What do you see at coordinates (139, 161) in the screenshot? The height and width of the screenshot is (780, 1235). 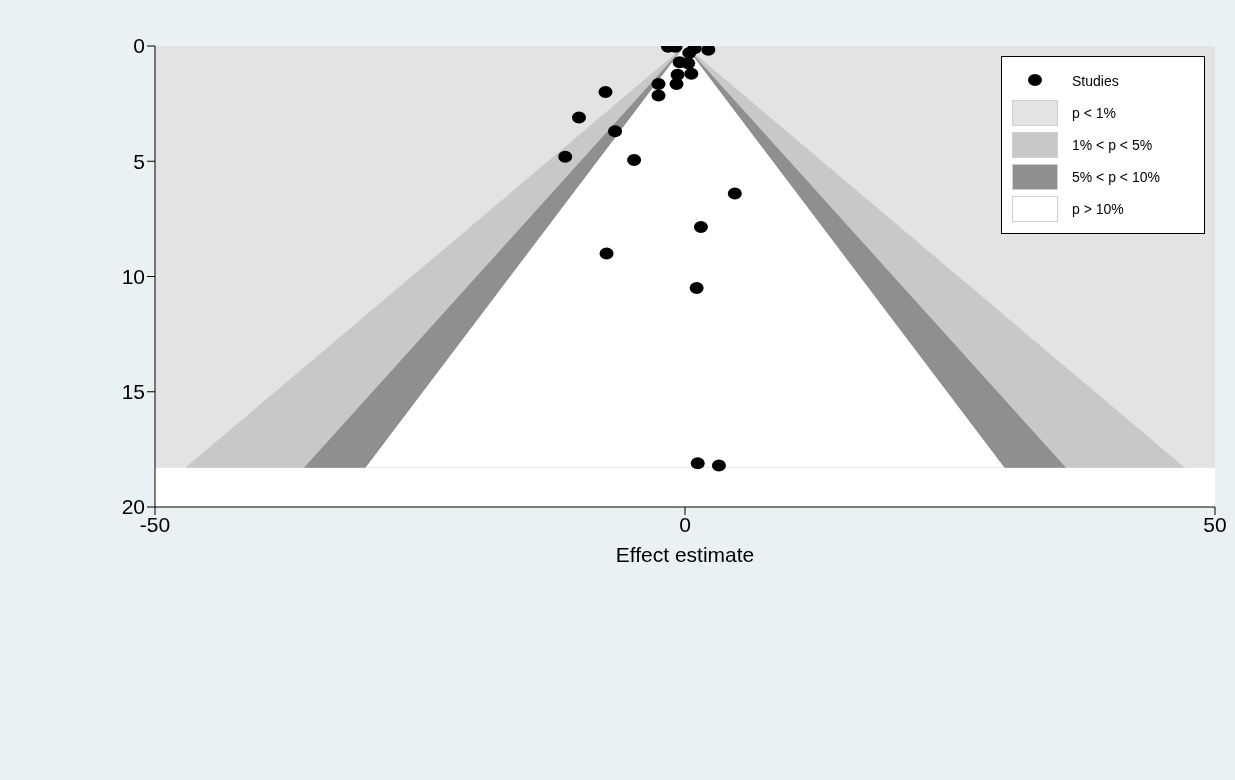 I see `y-tick-label: 5` at bounding box center [139, 161].